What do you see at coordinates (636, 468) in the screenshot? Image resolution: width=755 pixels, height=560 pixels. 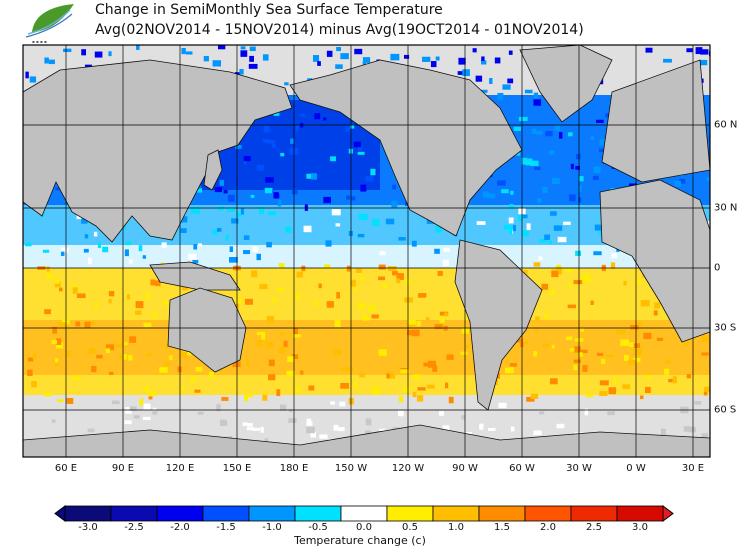 I see `lon-label: 0 W` at bounding box center [636, 468].